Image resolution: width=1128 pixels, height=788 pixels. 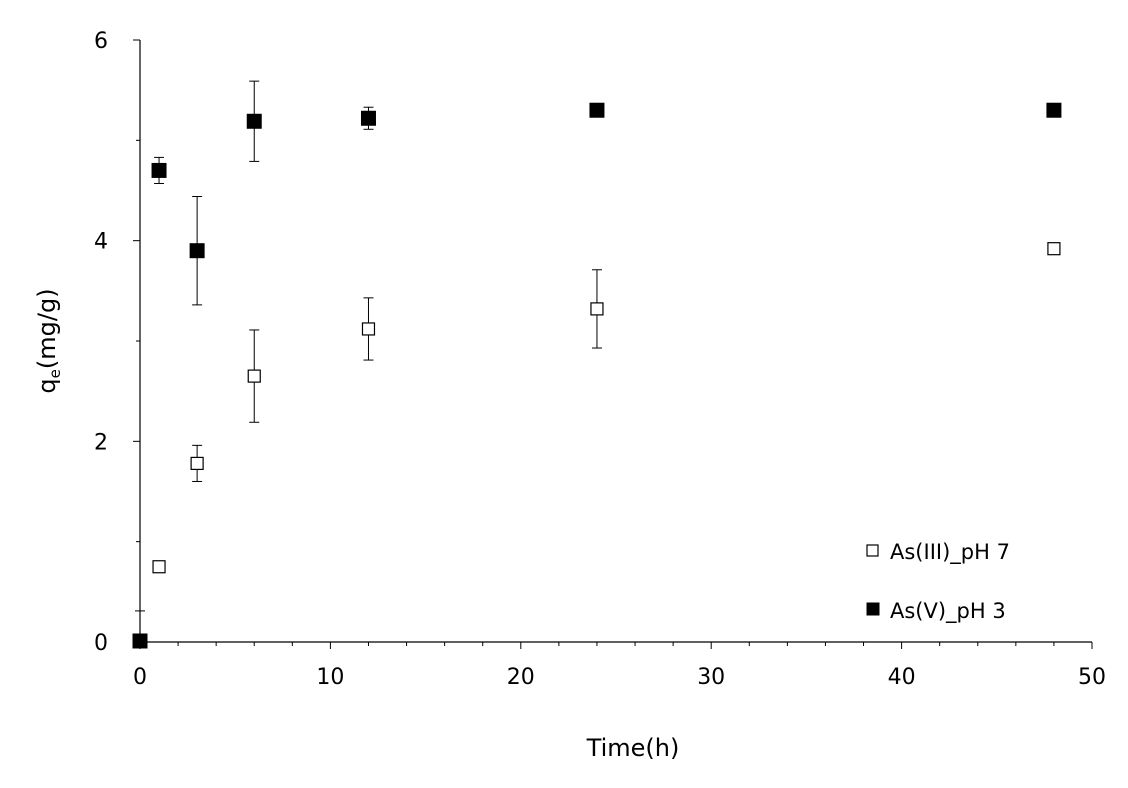 What do you see at coordinates (873, 609) in the screenshot?
I see `legend-marker-as5` at bounding box center [873, 609].